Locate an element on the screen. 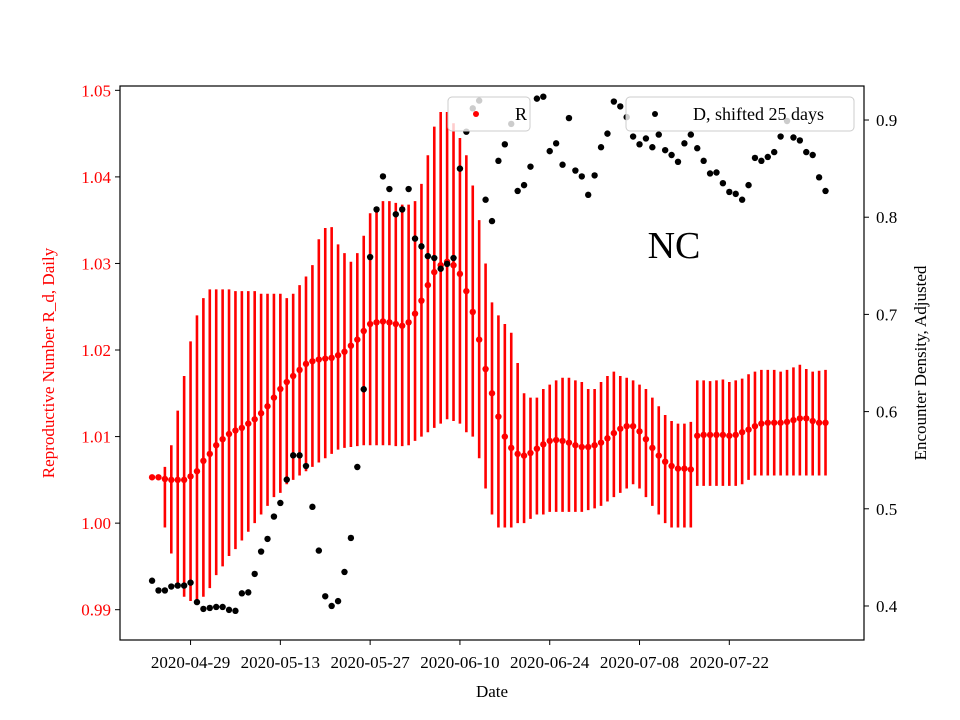 This screenshot has height=720, width=960. y-left-tick-label: 1.01 is located at coordinates (96, 437).